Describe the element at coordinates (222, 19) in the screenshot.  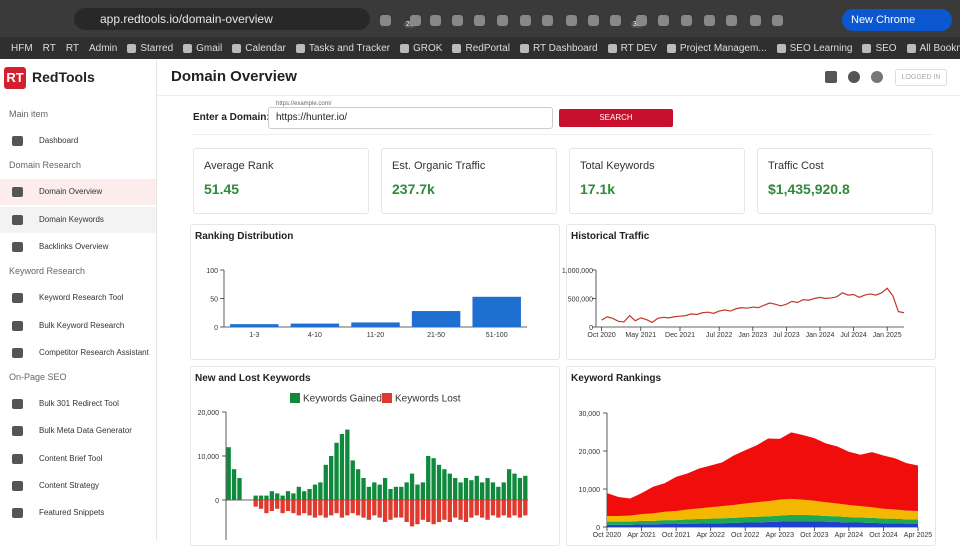
I see `address-bar: app.redtools.io/domain-overview` at that location.